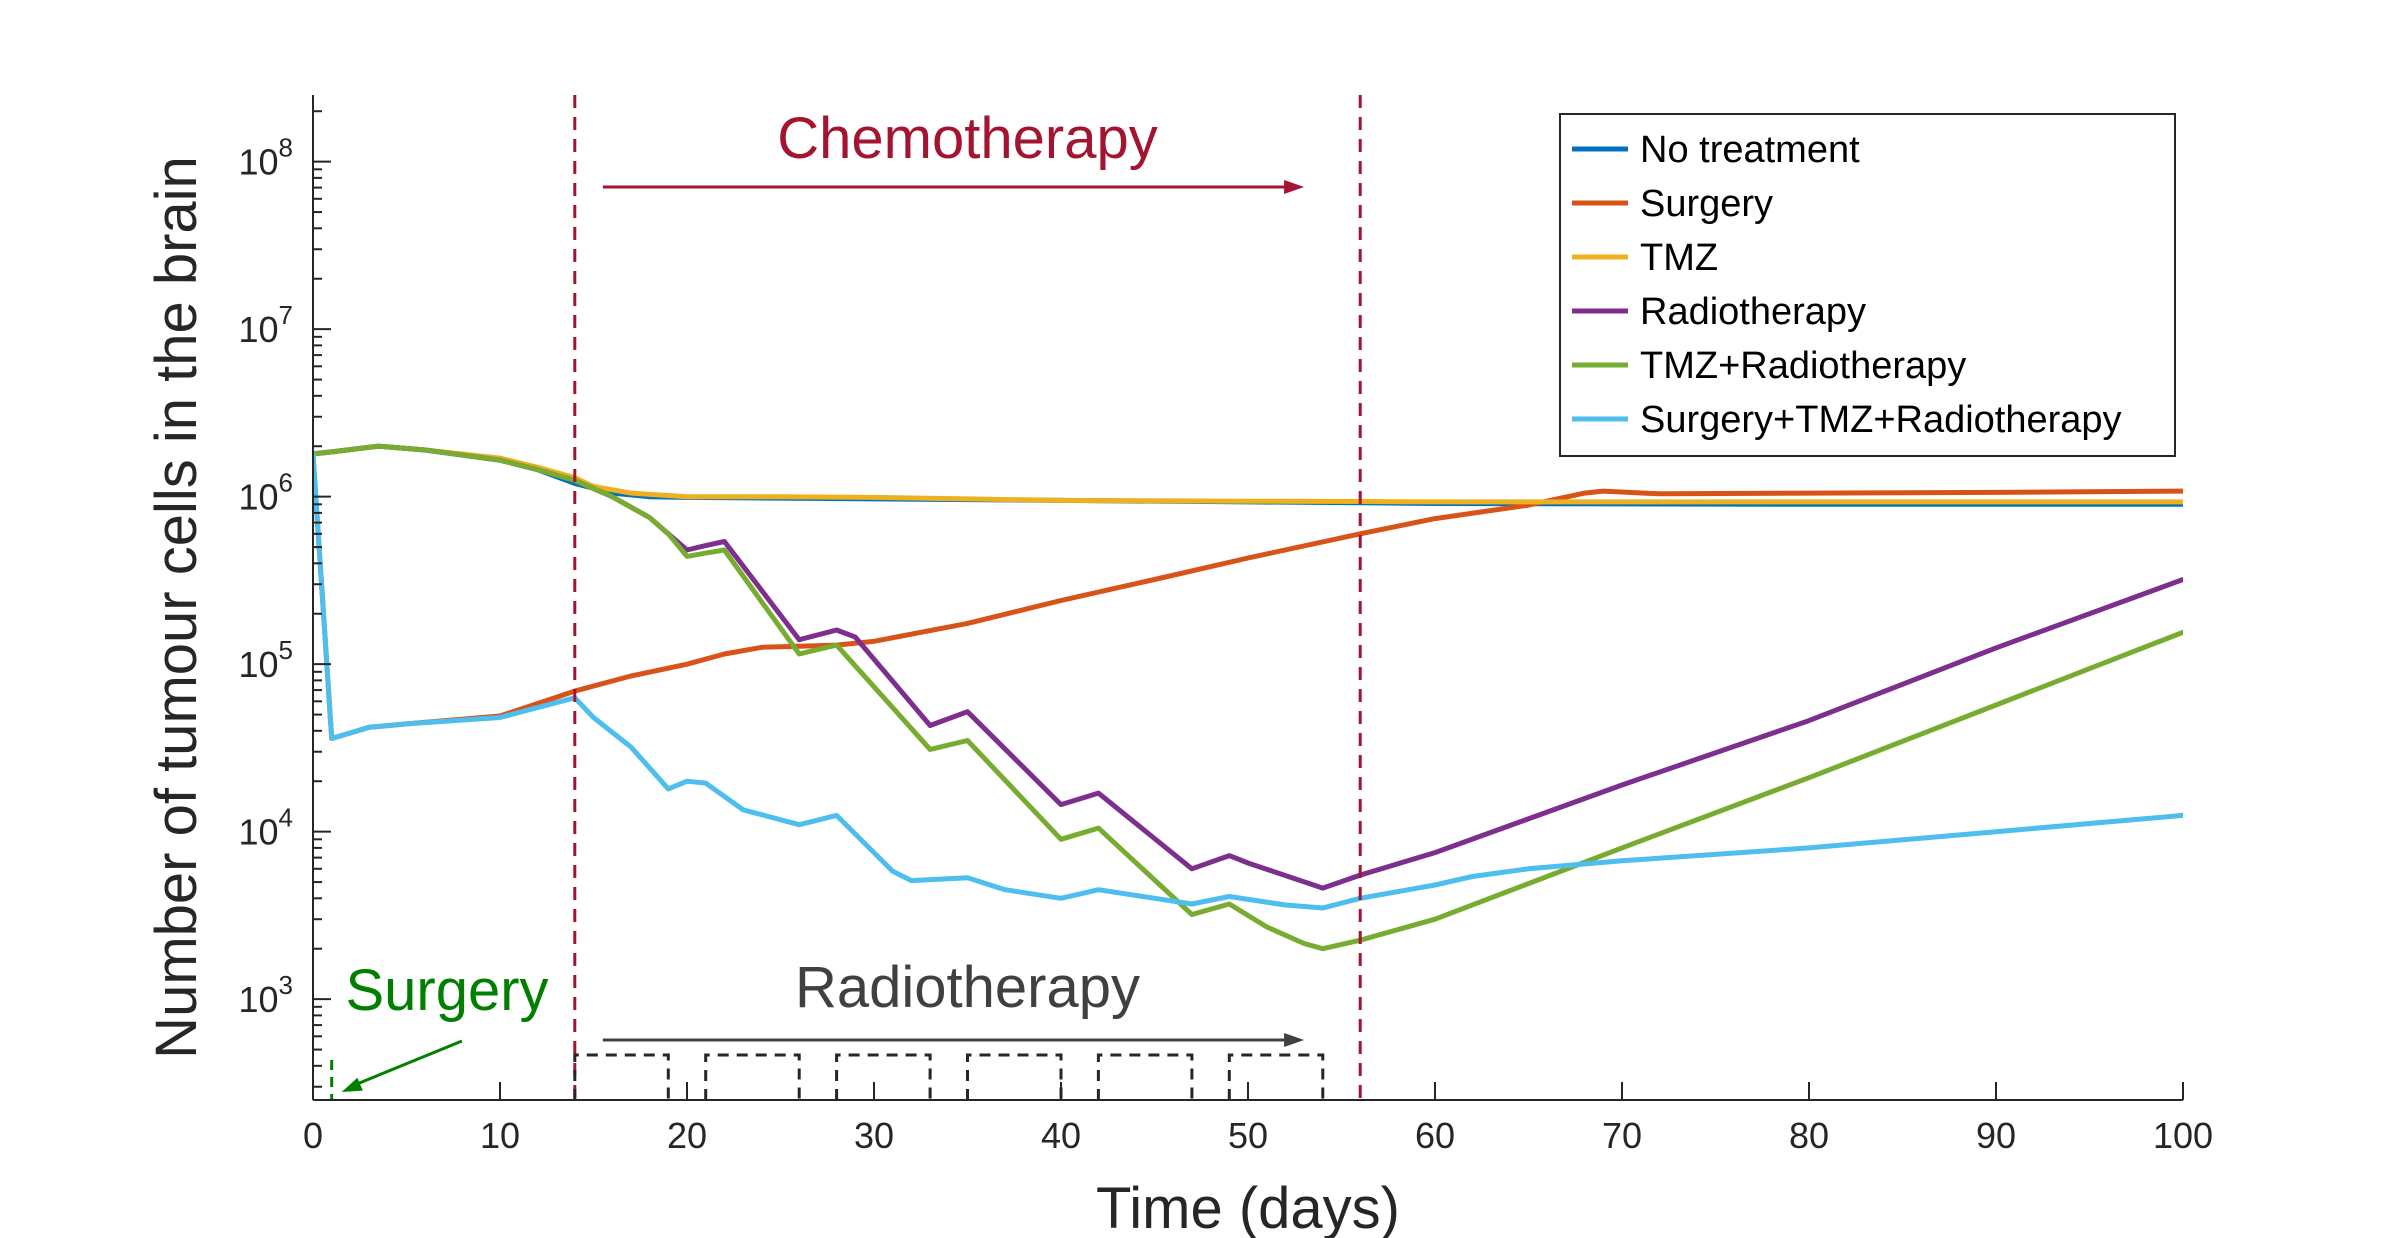 The image size is (2400, 1238). I want to click on y-tick-label: 10⁵, so click(265, 660).